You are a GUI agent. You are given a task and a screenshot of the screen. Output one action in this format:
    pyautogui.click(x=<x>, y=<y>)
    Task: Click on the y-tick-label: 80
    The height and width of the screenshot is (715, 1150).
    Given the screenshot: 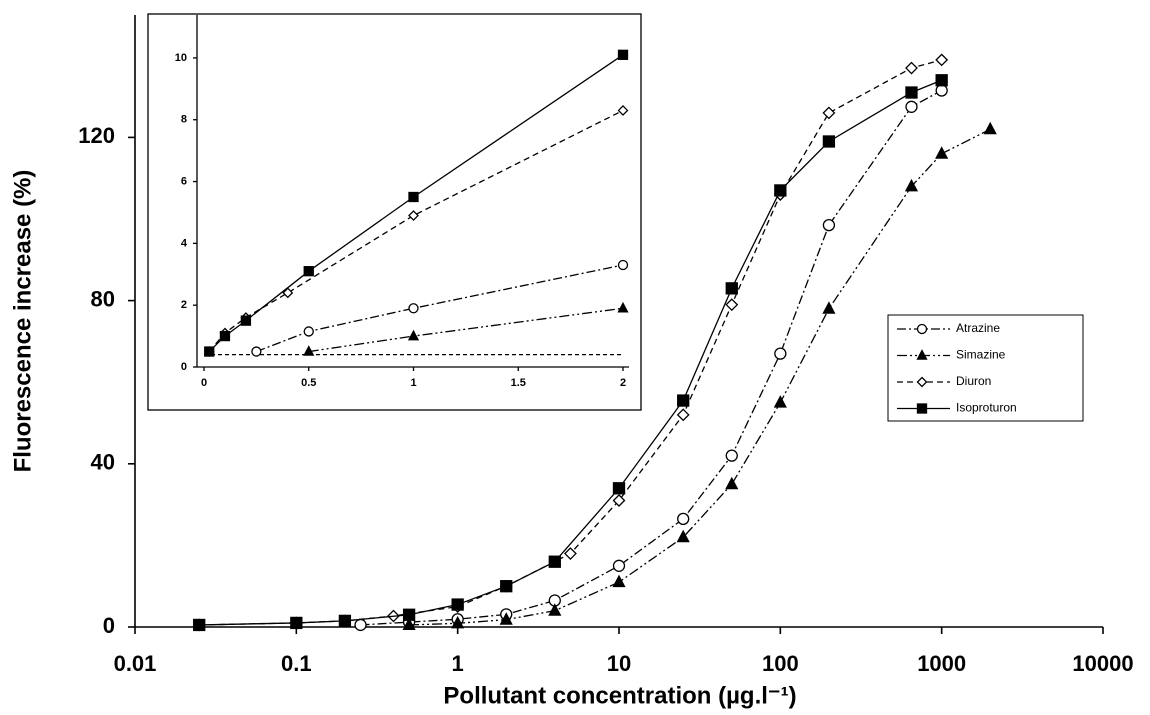 What is the action you would take?
    pyautogui.click(x=103, y=298)
    